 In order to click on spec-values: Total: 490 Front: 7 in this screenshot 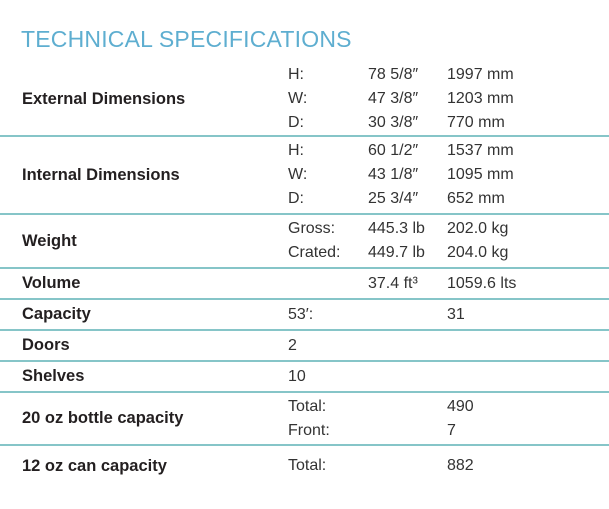, I will do `click(448, 419)`.